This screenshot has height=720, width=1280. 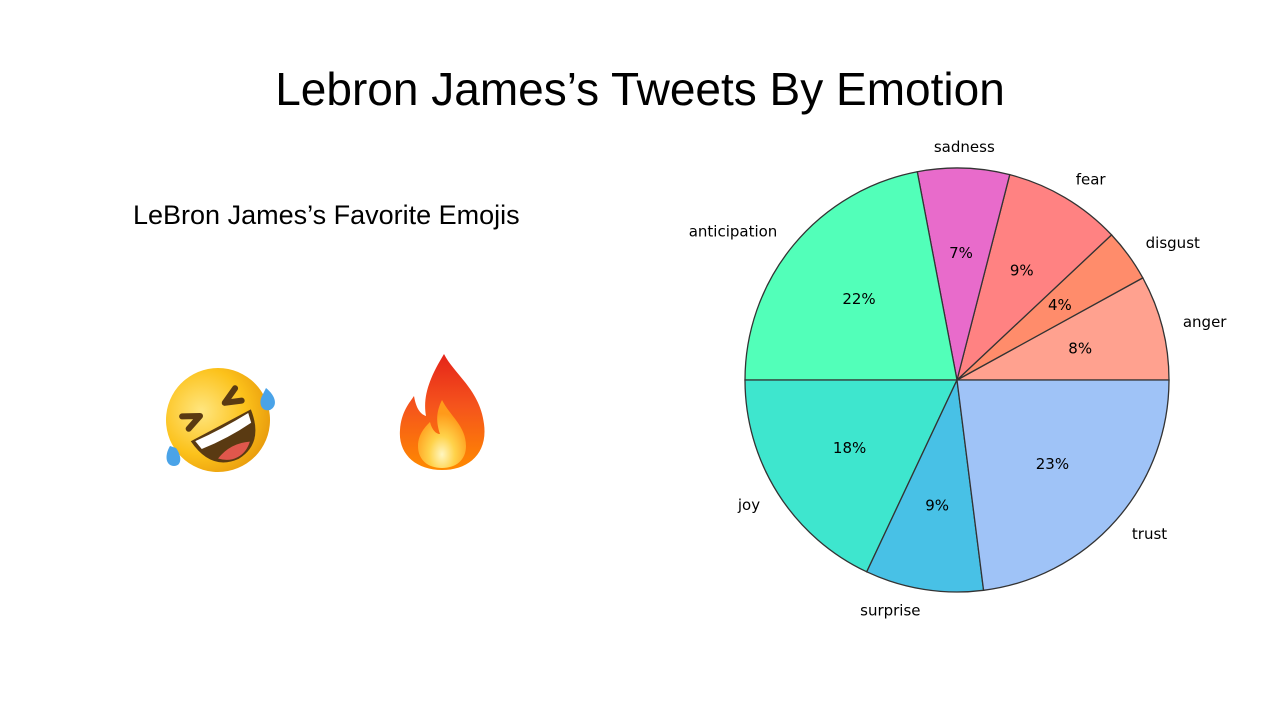 I want to click on pie-slice-joy, so click(x=851, y=476).